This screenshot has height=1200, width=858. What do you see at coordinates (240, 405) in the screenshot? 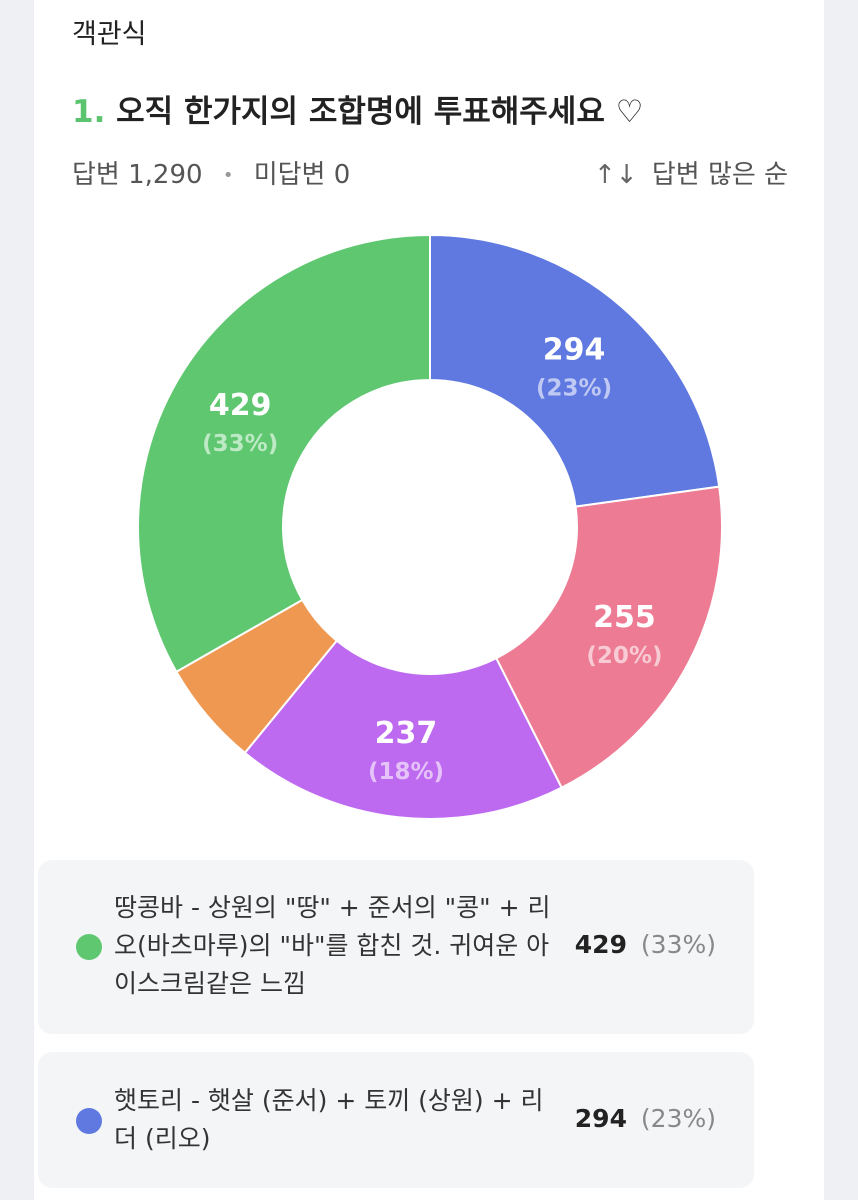
I see `slice-value-label: 429` at bounding box center [240, 405].